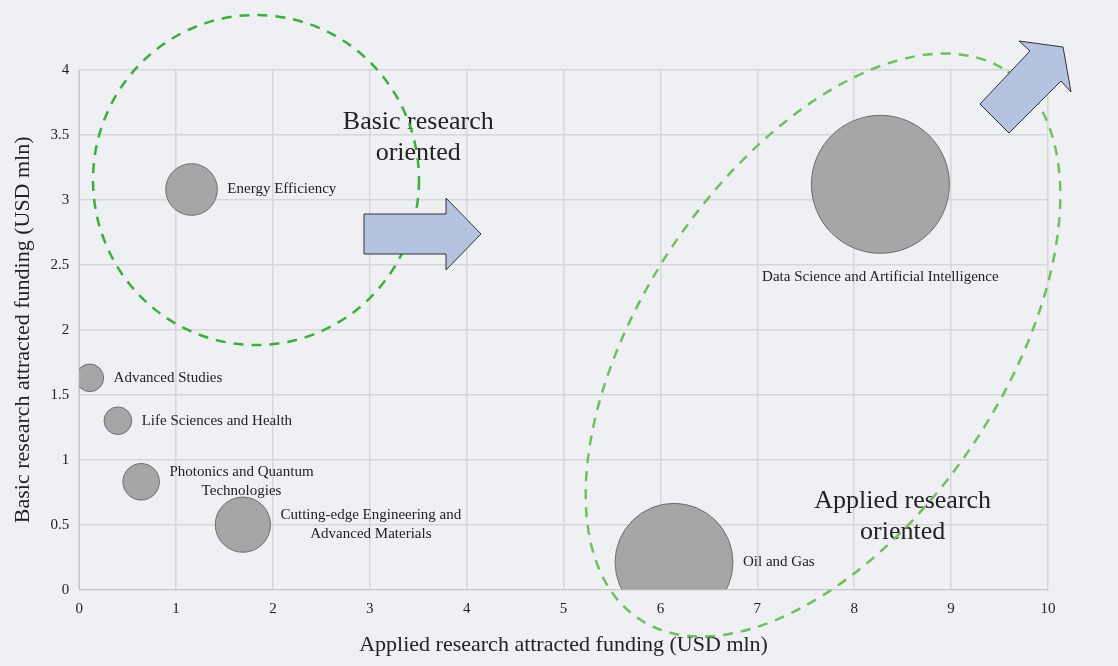 This screenshot has height=666, width=1118. I want to click on y-tick-label: 1, so click(65, 458).